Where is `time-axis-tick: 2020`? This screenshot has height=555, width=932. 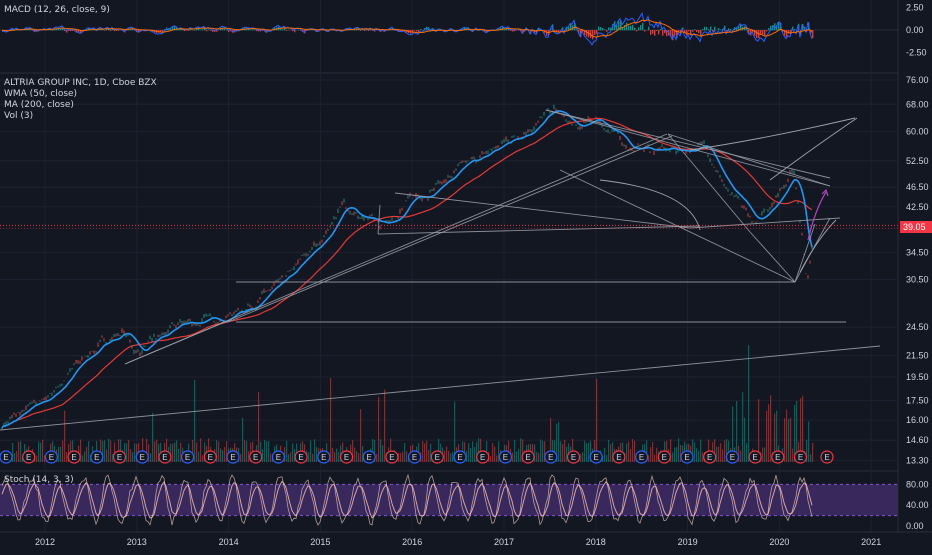
time-axis-tick: 2020 is located at coordinates (779, 542).